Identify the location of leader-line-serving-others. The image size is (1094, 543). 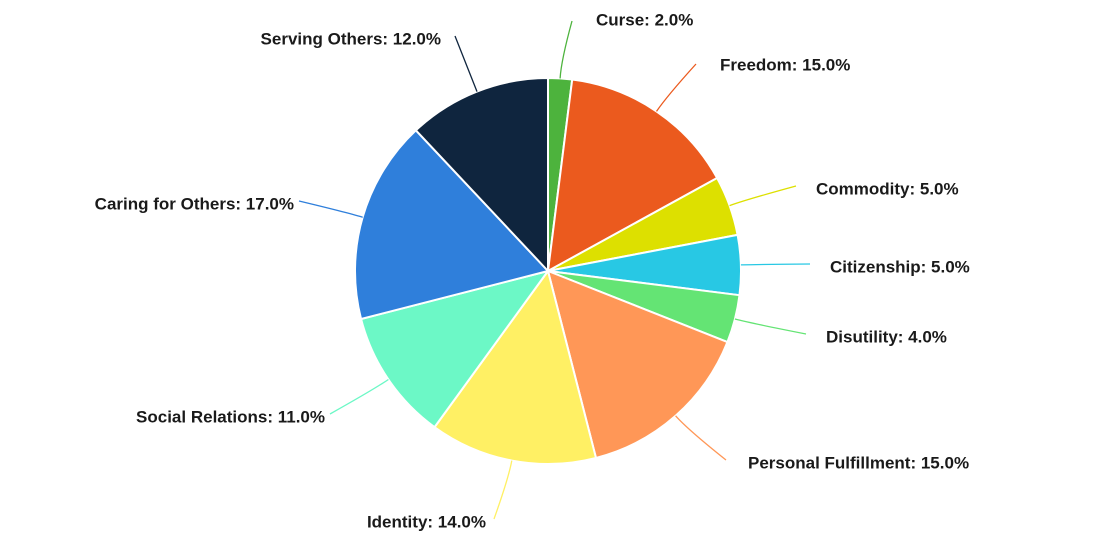
(466, 63).